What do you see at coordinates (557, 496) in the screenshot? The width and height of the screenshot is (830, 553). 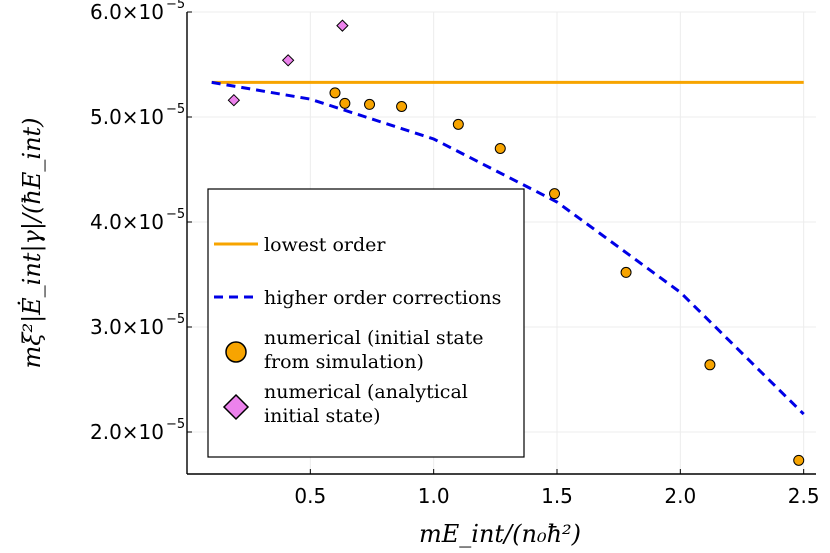 I see `x-tick-label: 1.5` at bounding box center [557, 496].